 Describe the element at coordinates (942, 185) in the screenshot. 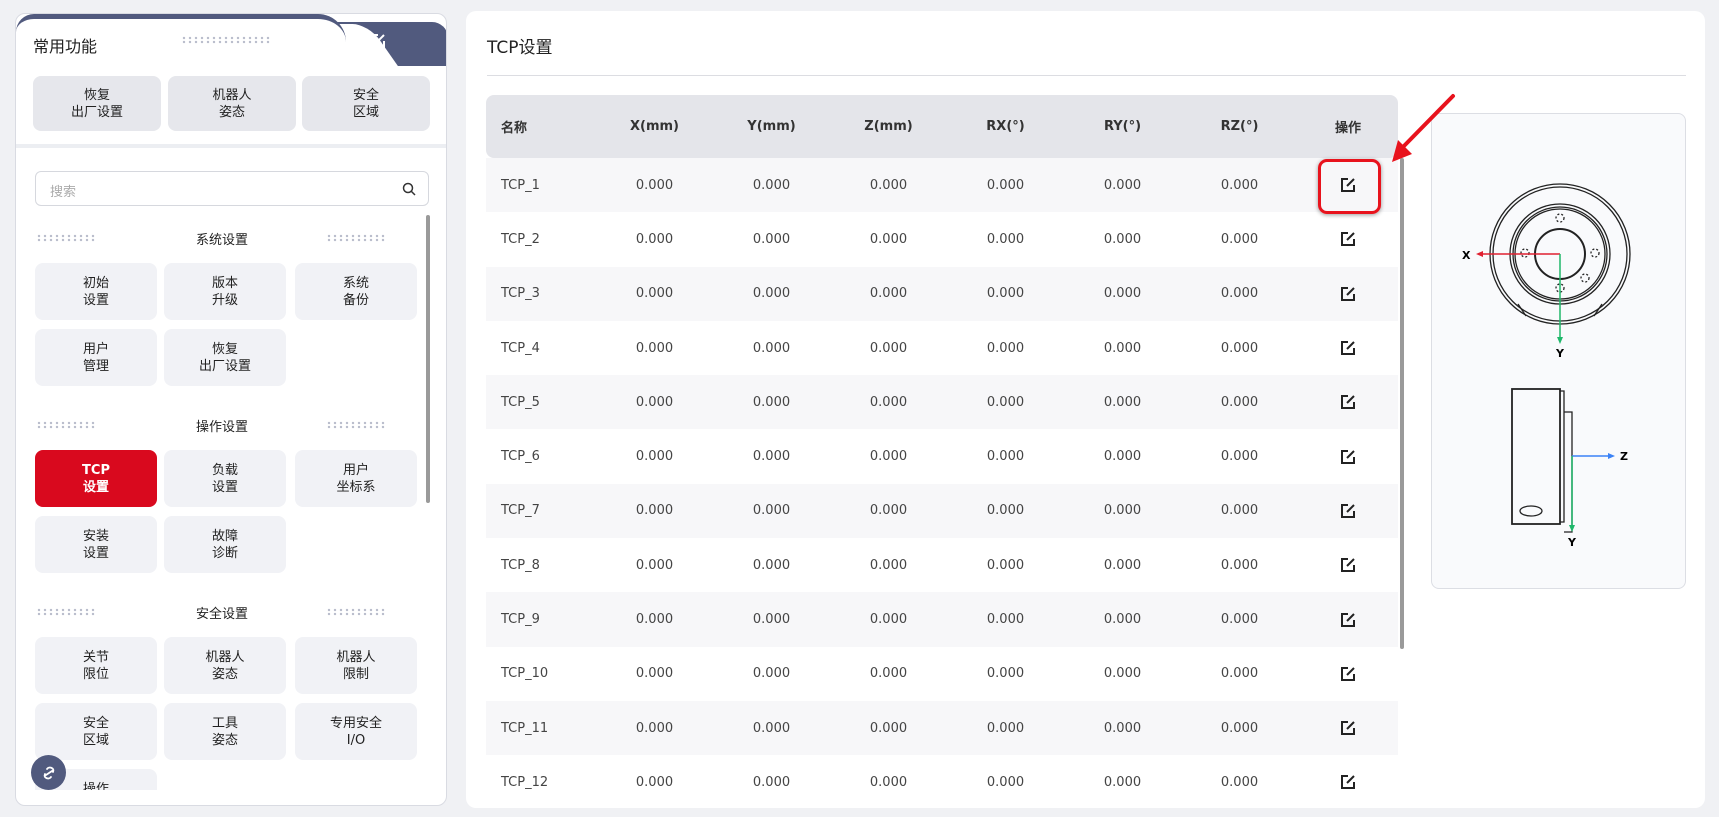

I see `table-row: TCP_1 0.000 0.000 0.000 0.000 0.000 0.000` at that location.